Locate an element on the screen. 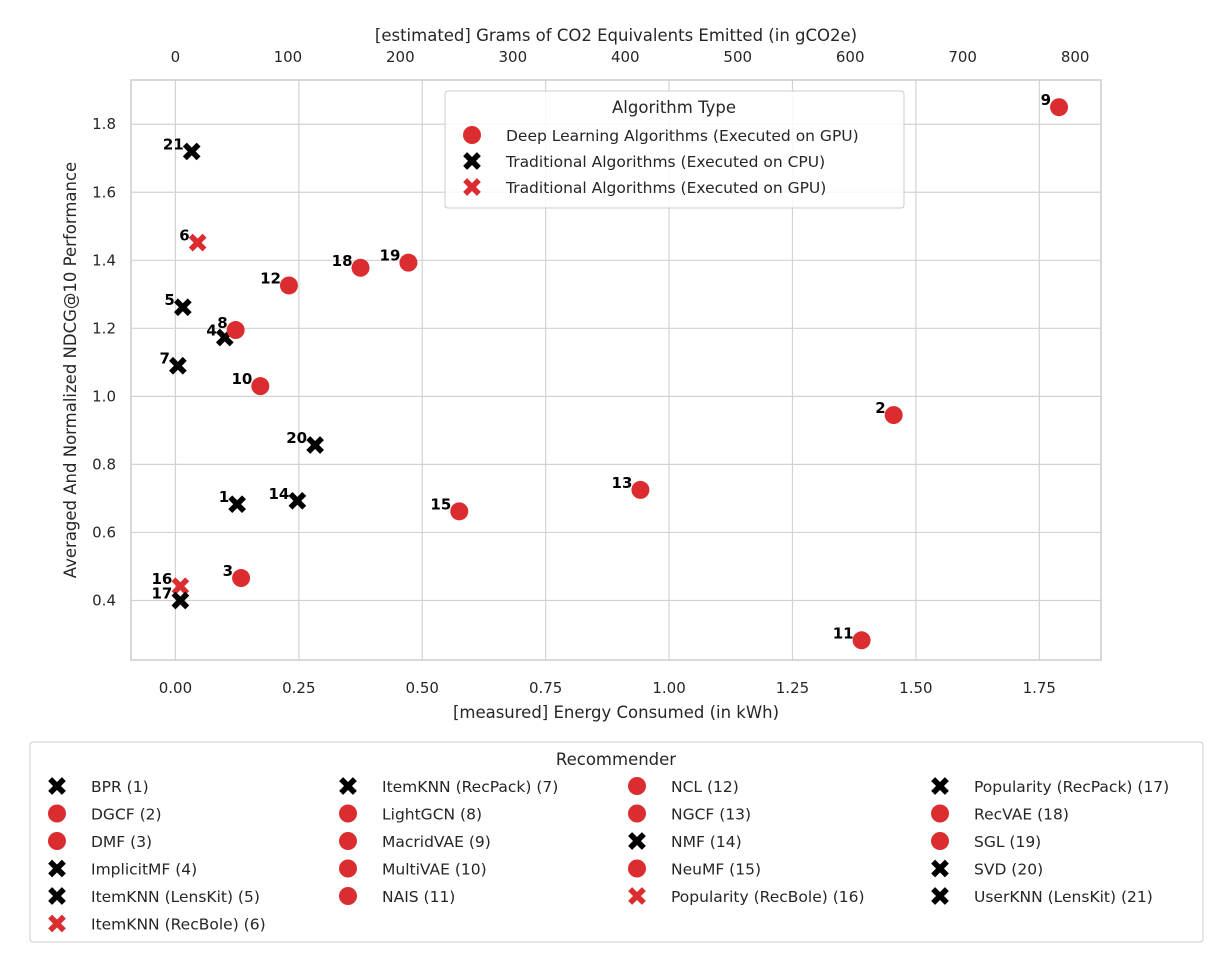 The image size is (1231, 967). x-tick-label: 0.50 is located at coordinates (422, 688).